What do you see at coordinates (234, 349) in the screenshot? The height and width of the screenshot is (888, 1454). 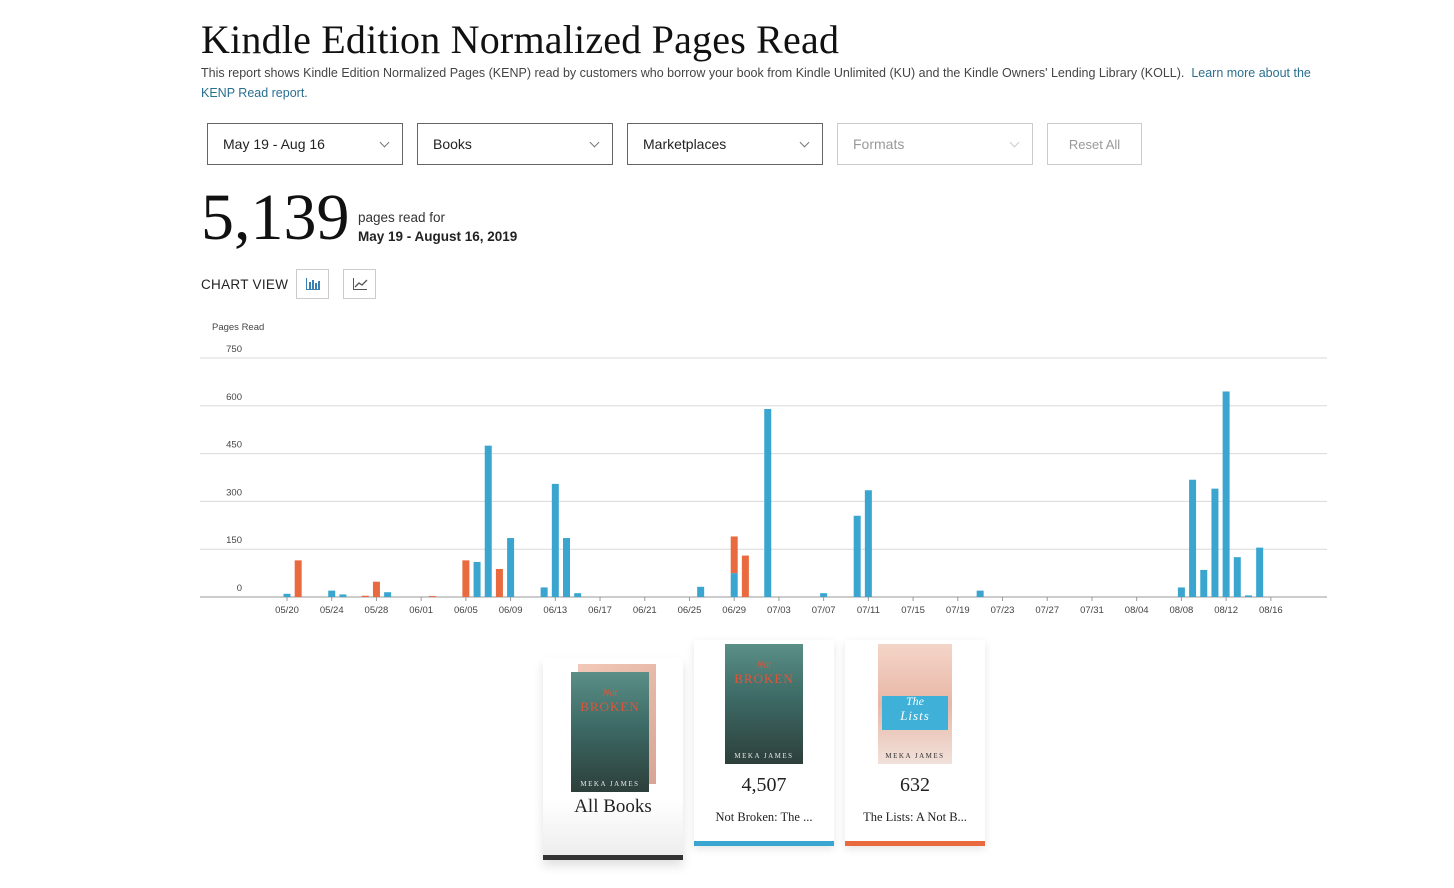 I see `y-tick-label: 750` at bounding box center [234, 349].